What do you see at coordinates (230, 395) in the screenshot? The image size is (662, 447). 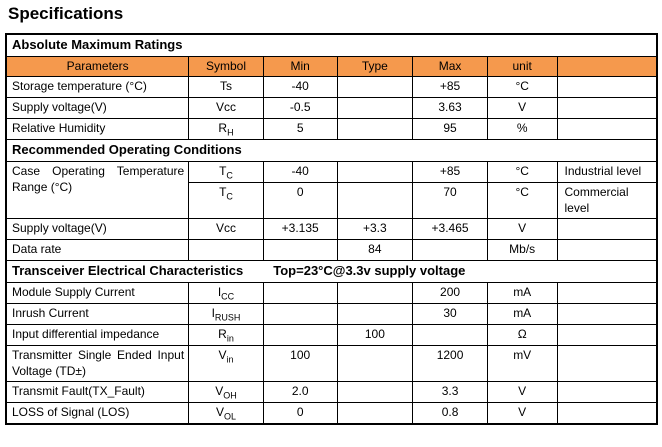 I see `symbol-subscript: OH` at bounding box center [230, 395].